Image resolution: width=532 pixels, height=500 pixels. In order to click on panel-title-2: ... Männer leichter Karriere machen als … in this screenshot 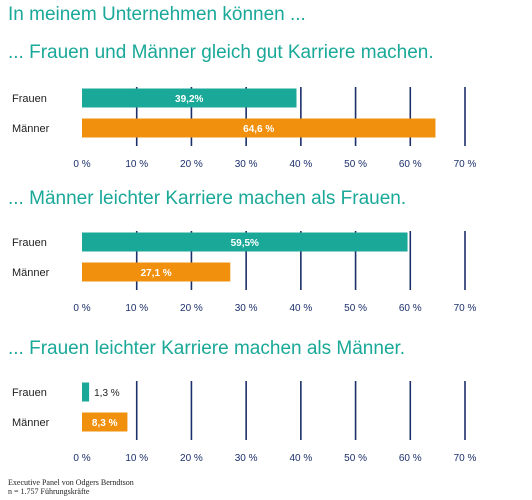, I will do `click(207, 198)`.